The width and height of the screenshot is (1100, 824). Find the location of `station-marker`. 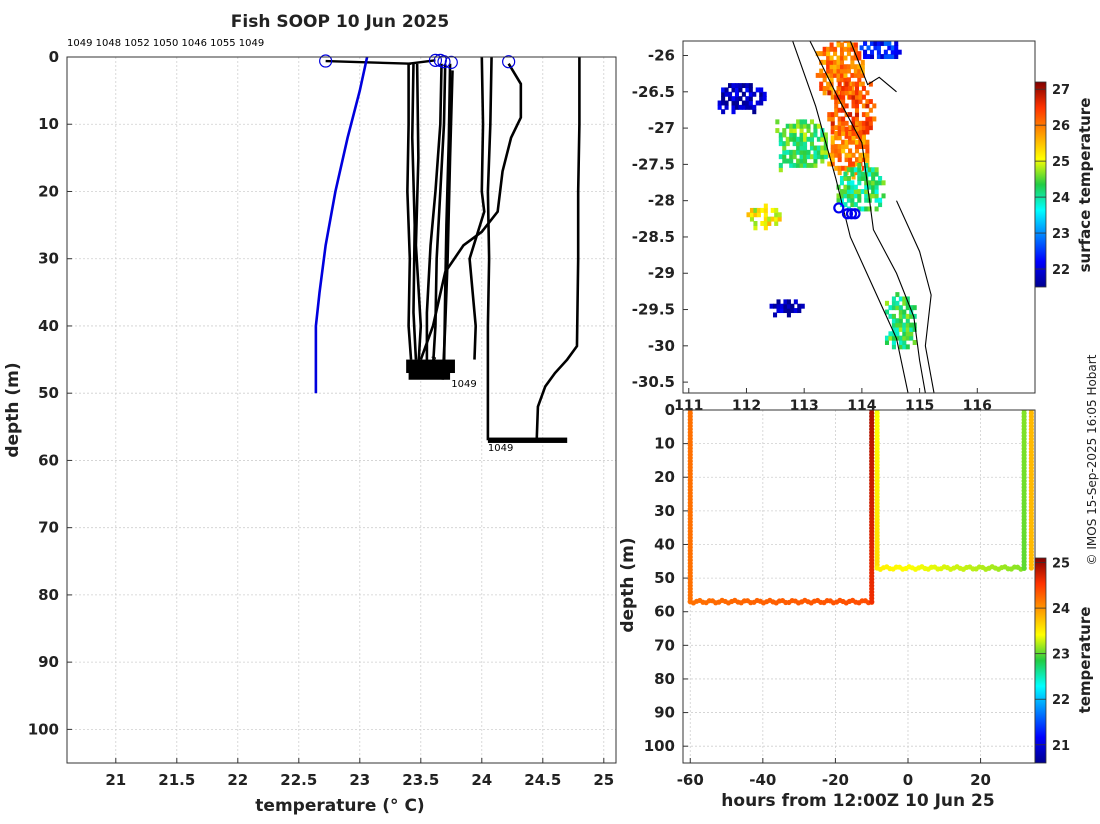

station-marker is located at coordinates (851, 214).